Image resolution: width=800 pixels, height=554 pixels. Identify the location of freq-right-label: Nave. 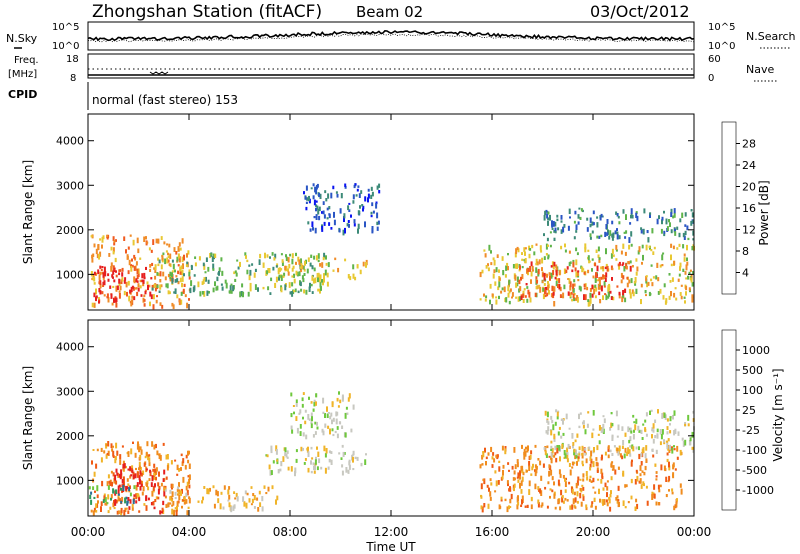
(760, 69).